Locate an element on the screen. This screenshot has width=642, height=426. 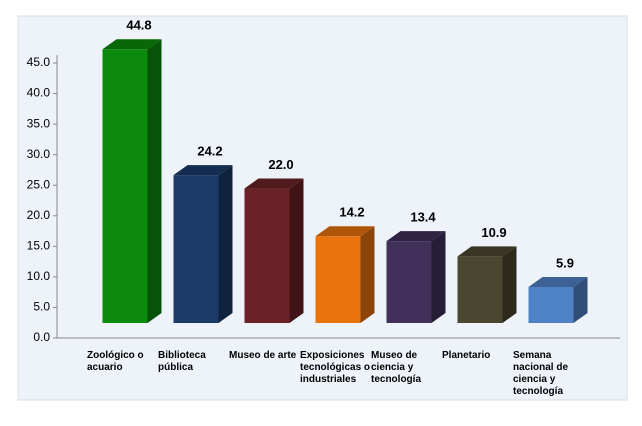
x-tick-label: Semana nacional de ciencia y tecnología is located at coordinates (541, 373).